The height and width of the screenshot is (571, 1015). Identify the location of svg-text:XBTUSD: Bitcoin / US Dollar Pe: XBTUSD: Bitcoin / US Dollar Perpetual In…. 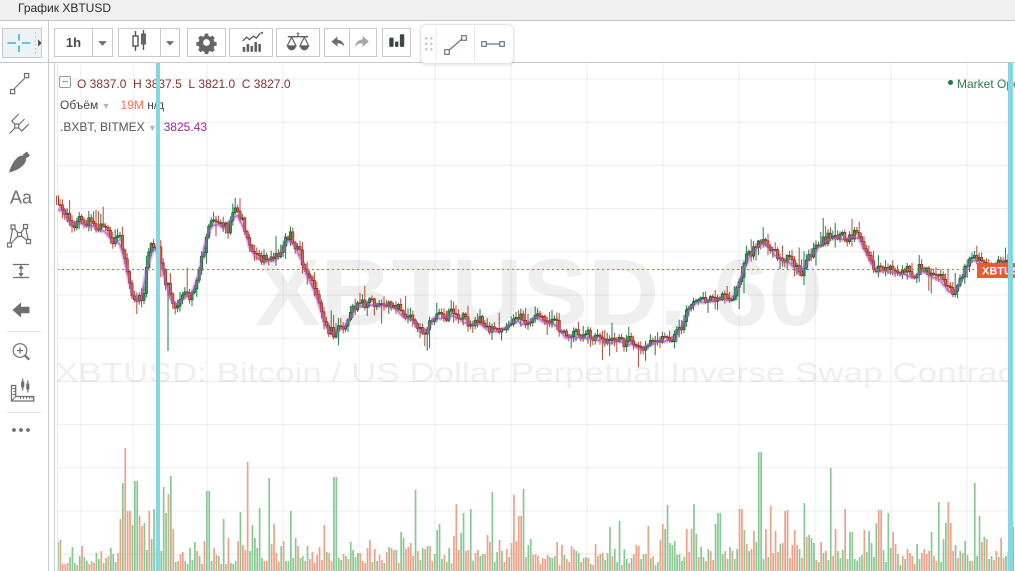
(535, 372).